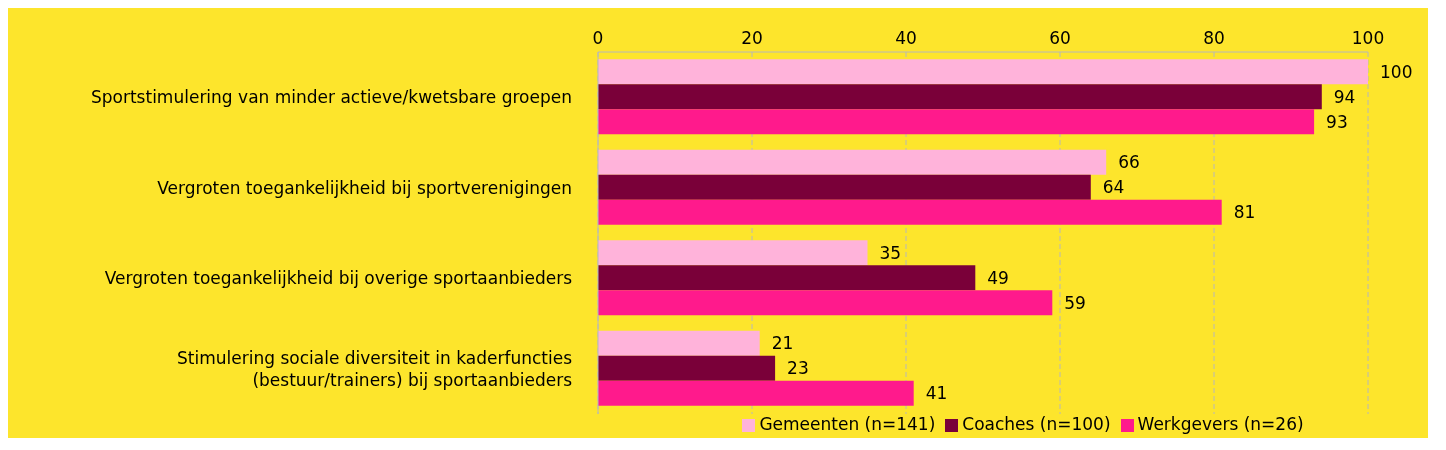  Describe the element at coordinates (847, 424) in the screenshot. I see `legend-label: Gemeenten (n=141)` at that location.